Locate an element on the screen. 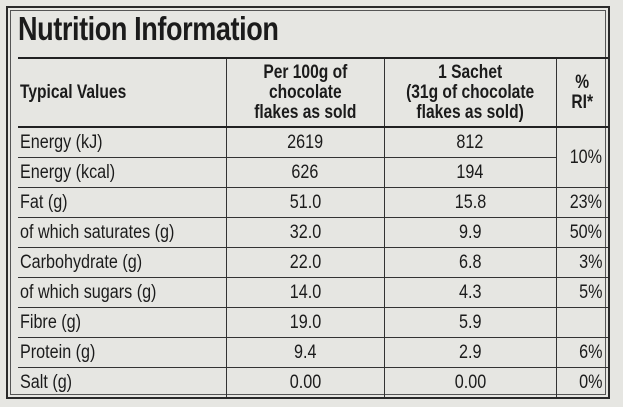  table-row: Energy (kJ) 2619 812 10% is located at coordinates (313, 157).